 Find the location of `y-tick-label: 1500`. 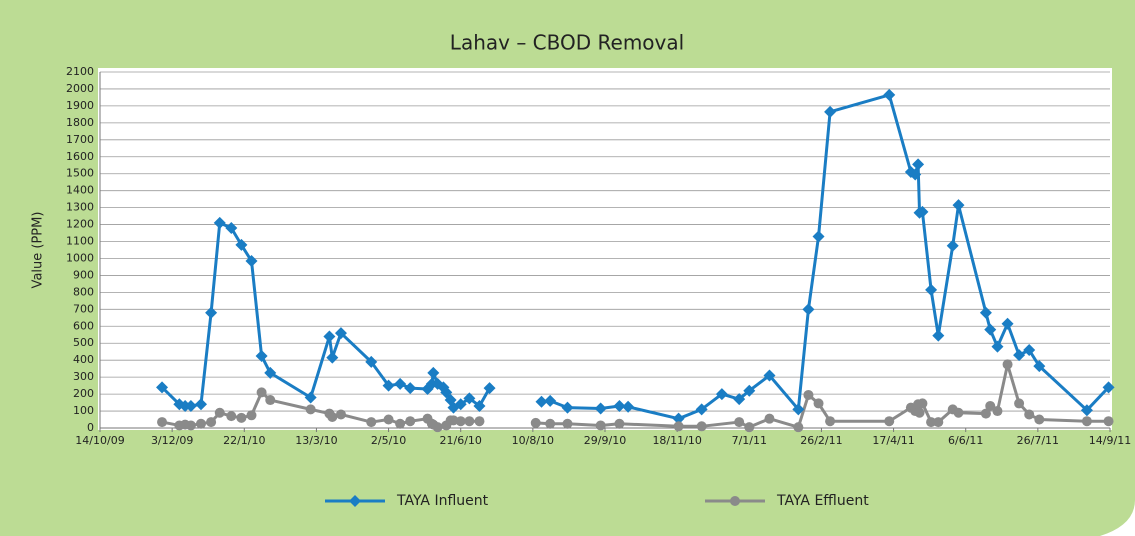

y-tick-label: 1500 is located at coordinates (80, 173).